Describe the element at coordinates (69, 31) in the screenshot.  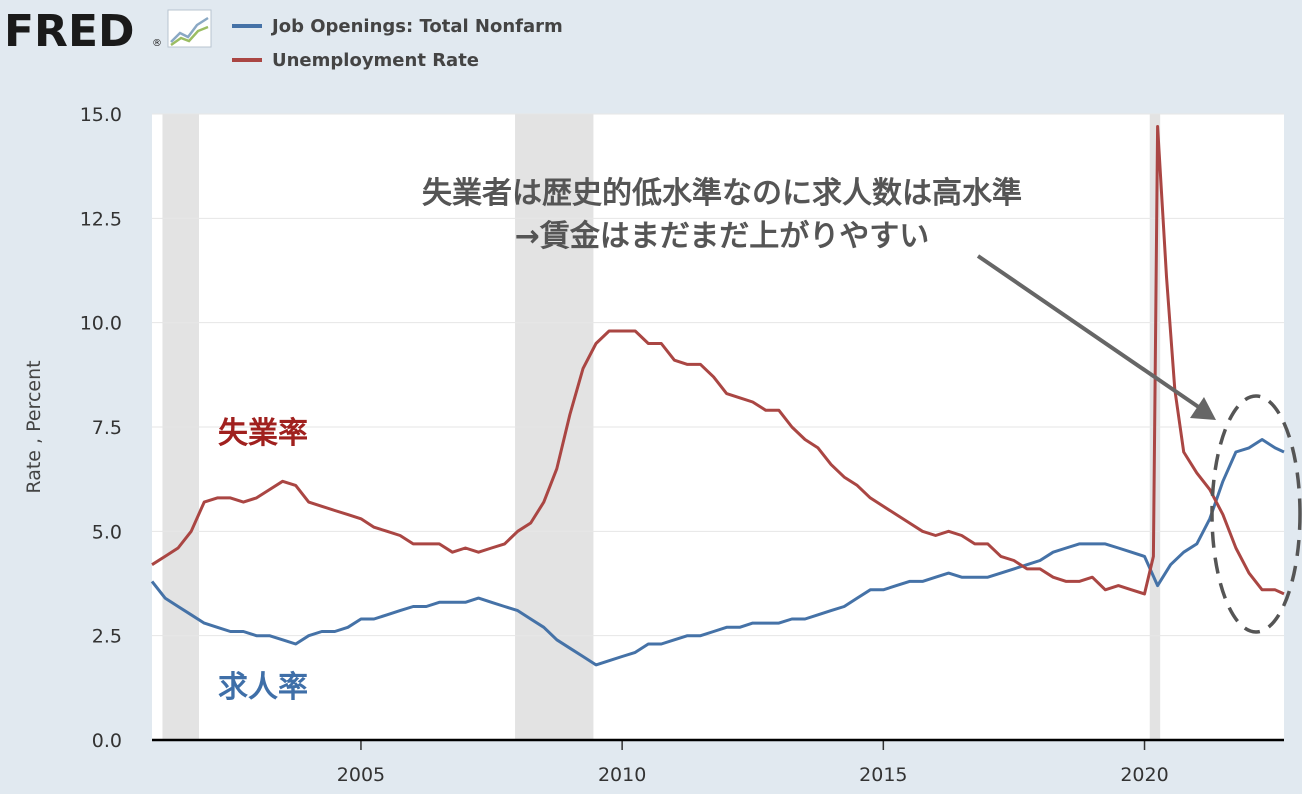
I see `fred-logo-text: FRED` at that location.